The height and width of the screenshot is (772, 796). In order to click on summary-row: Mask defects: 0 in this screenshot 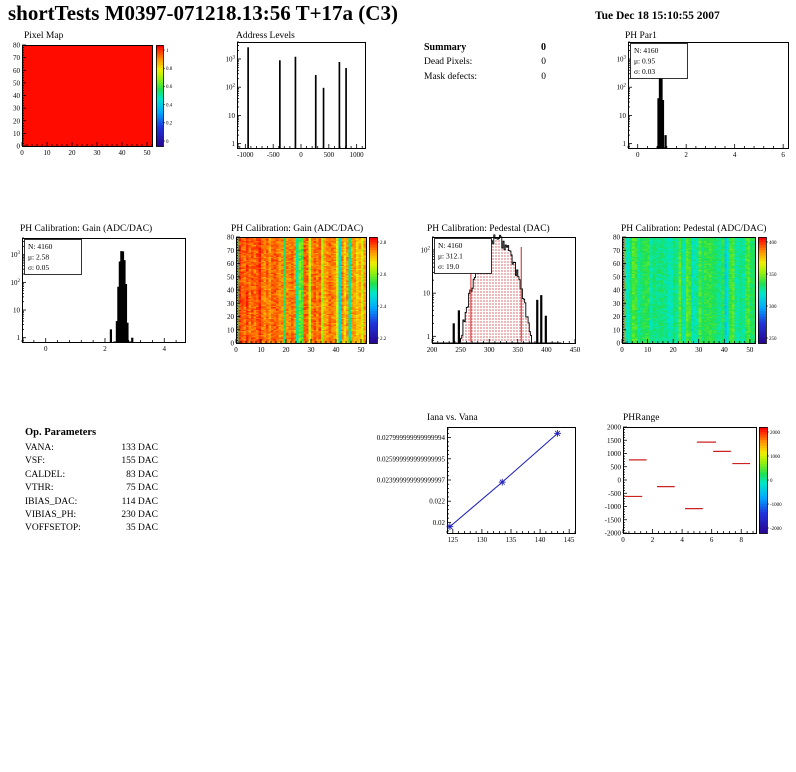, I will do `click(485, 77)`.